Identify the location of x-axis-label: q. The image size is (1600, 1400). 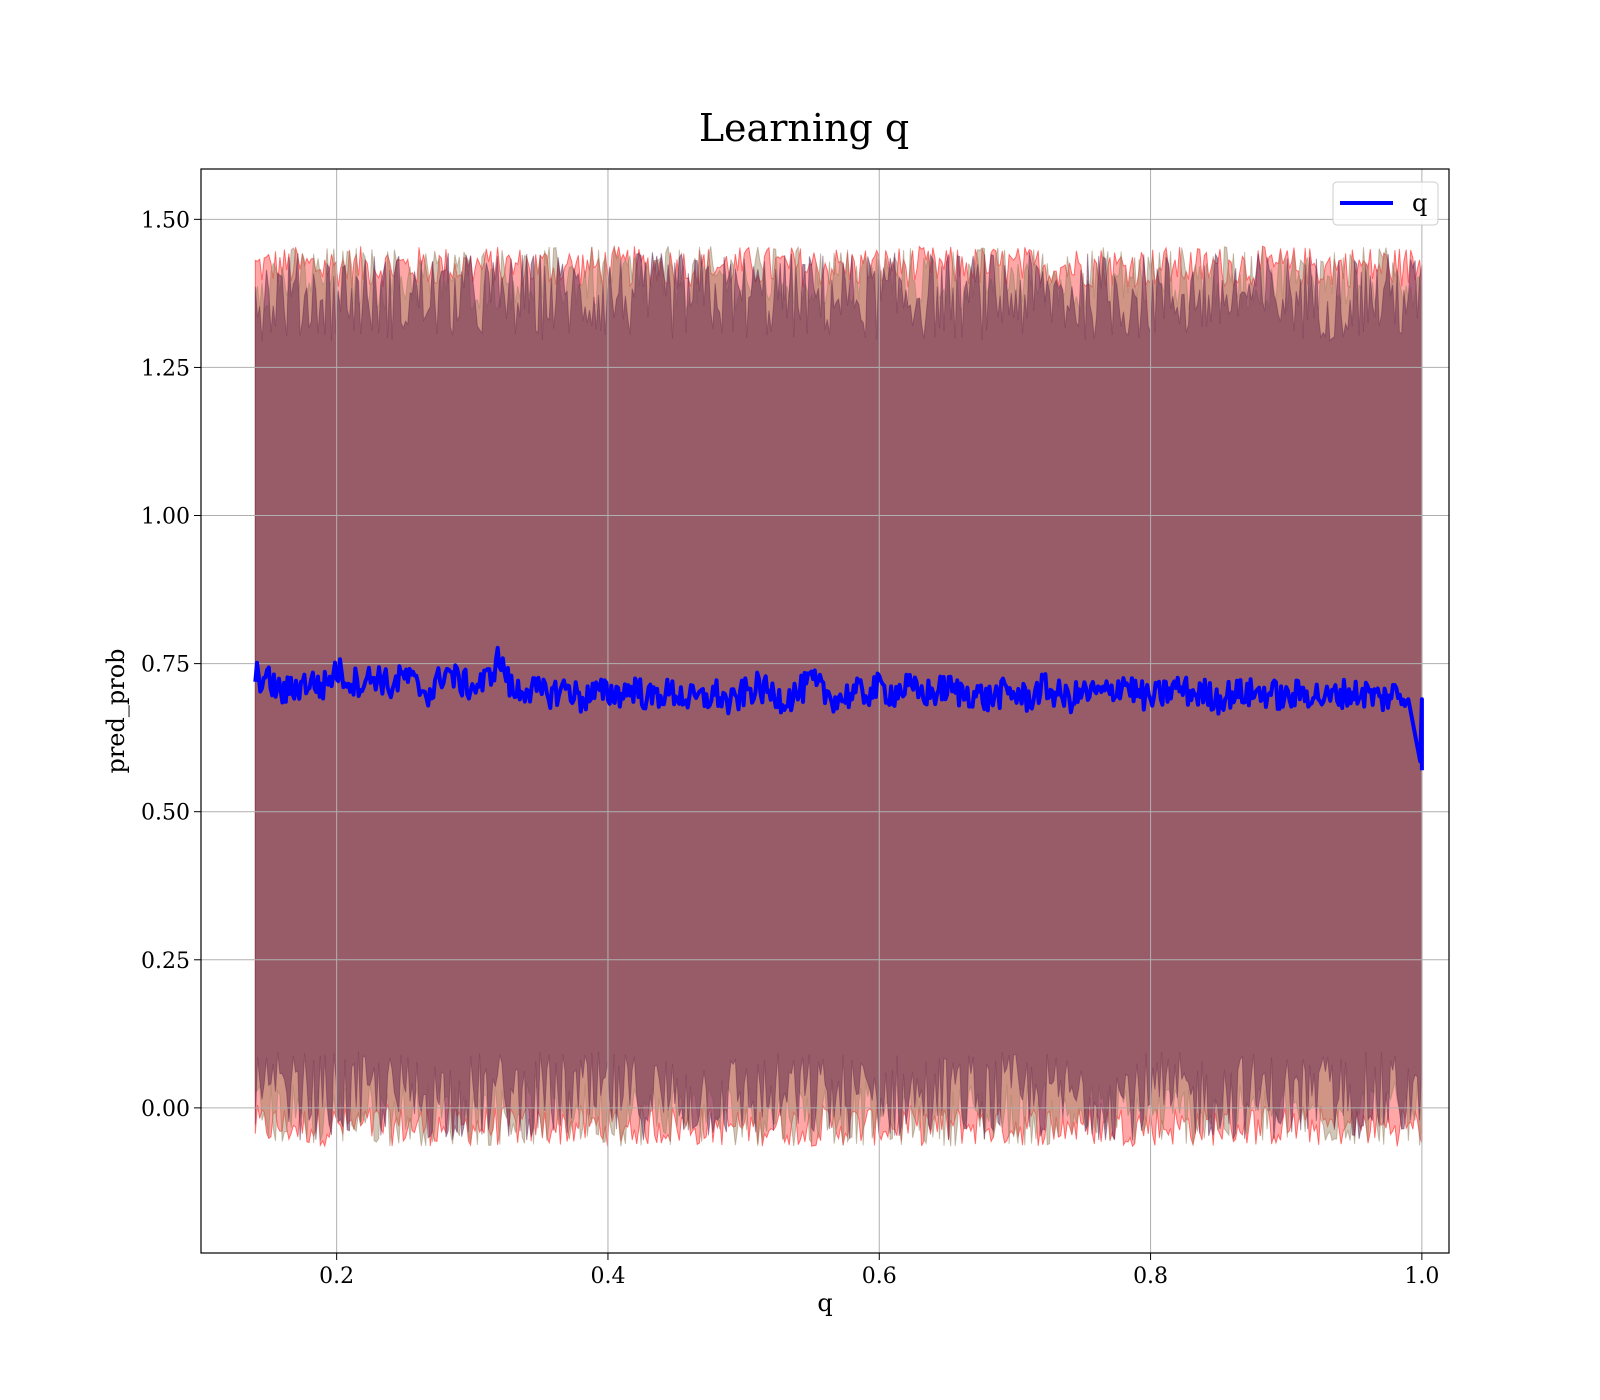
(824, 1303).